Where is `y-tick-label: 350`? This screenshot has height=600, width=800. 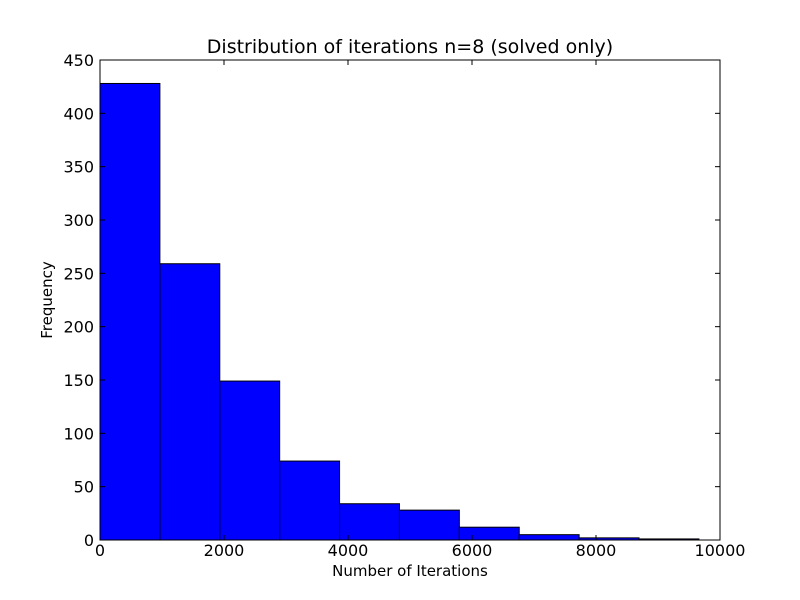
y-tick-label: 350 is located at coordinates (78, 167).